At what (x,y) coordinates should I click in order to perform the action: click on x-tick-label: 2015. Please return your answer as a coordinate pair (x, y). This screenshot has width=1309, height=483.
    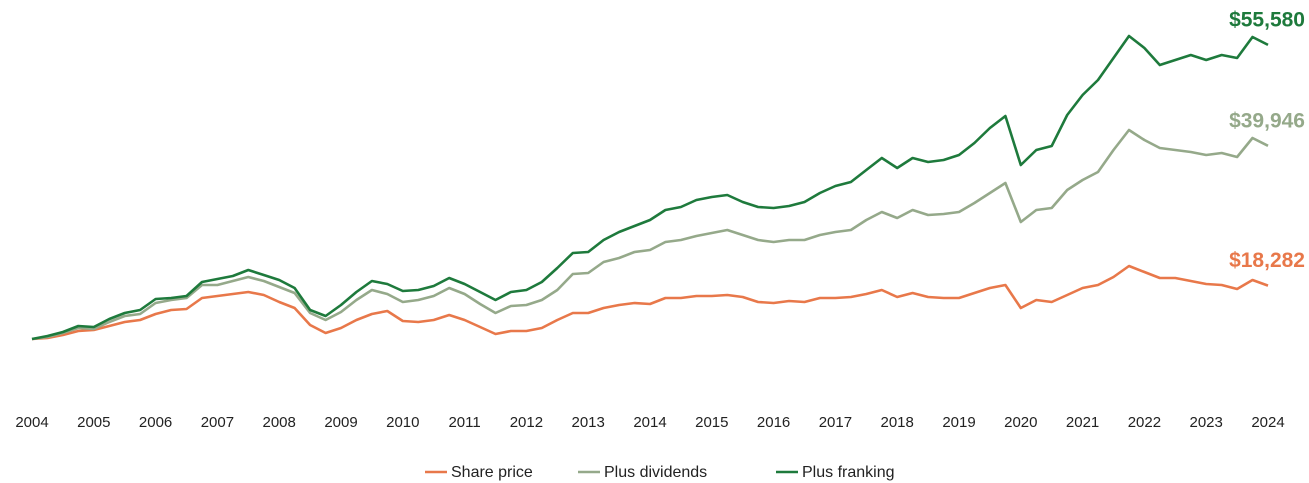
    Looking at the image, I should click on (711, 422).